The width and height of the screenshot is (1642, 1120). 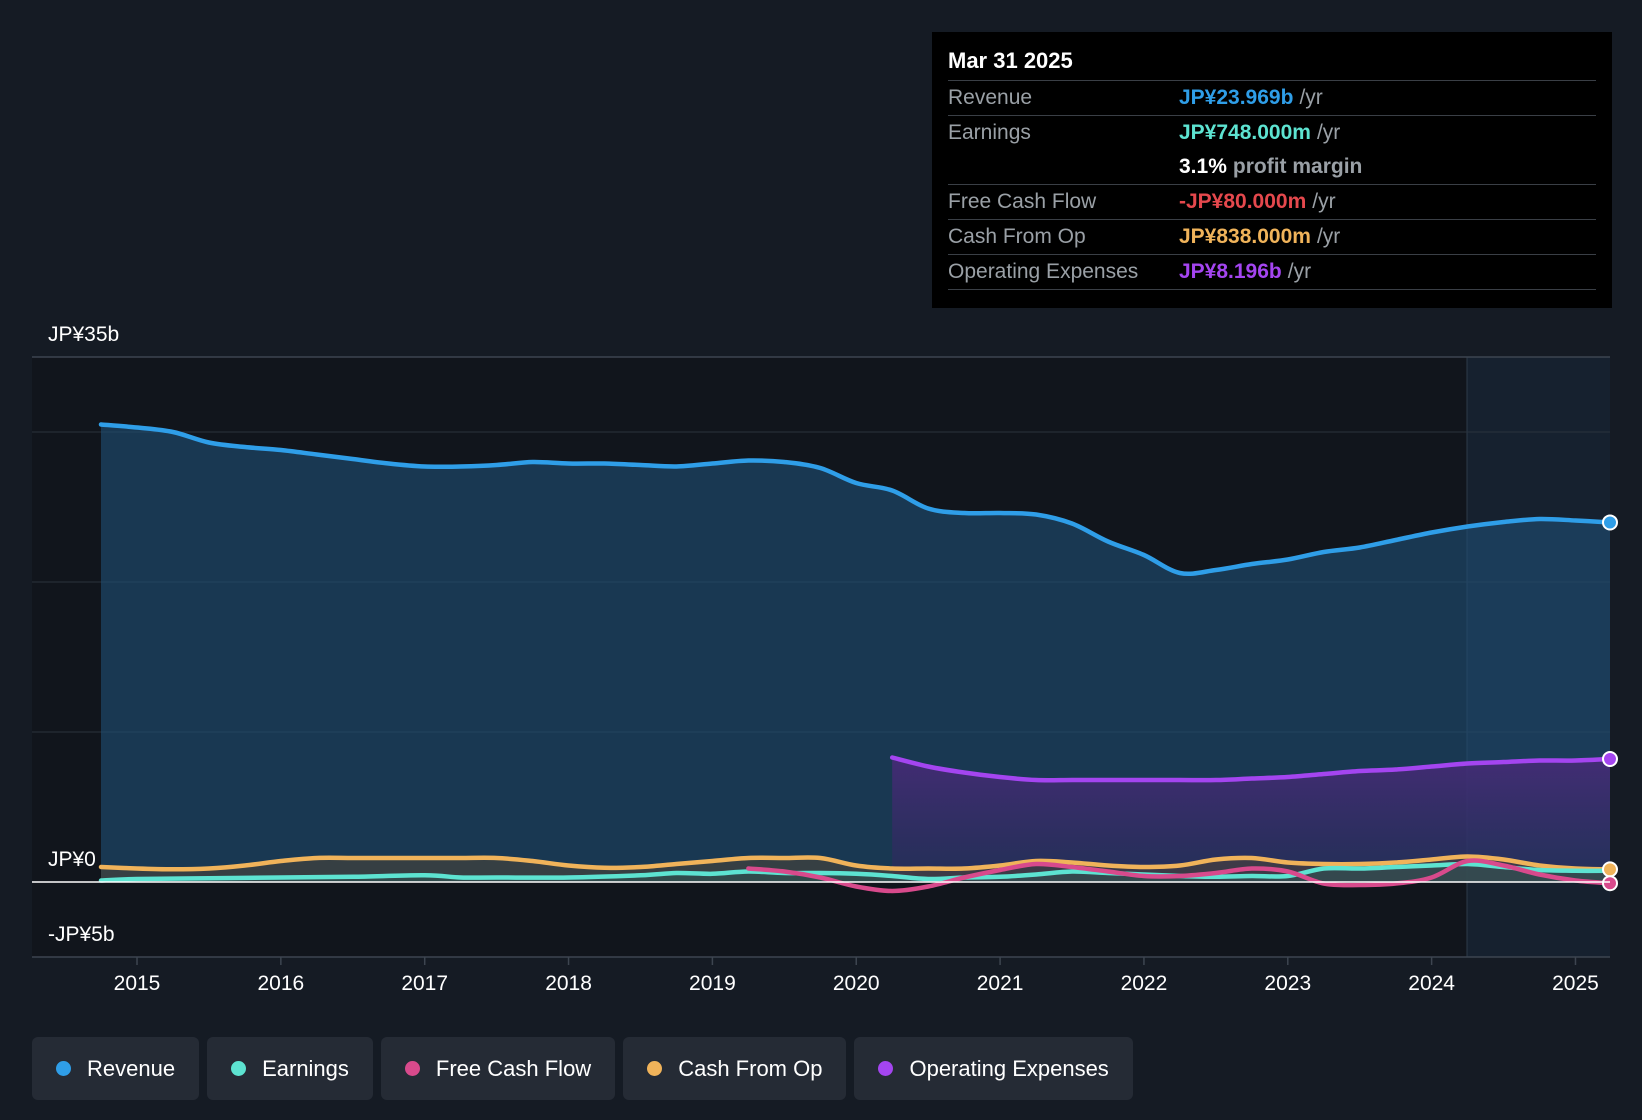 I want to click on x-tick-label: 2020, so click(x=856, y=983).